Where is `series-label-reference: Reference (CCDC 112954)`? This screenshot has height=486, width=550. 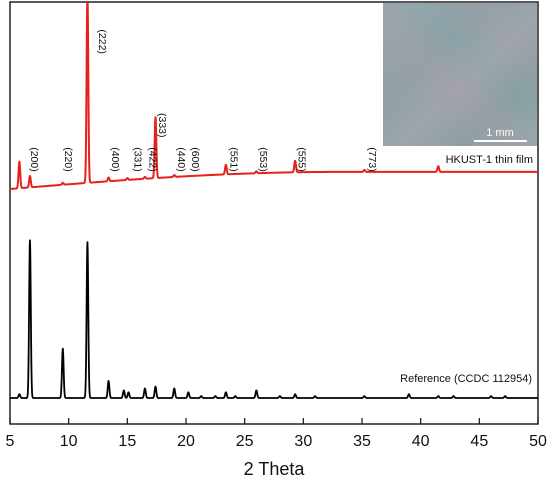 series-label-reference: Reference (CCDC 112954) is located at coordinates (466, 379).